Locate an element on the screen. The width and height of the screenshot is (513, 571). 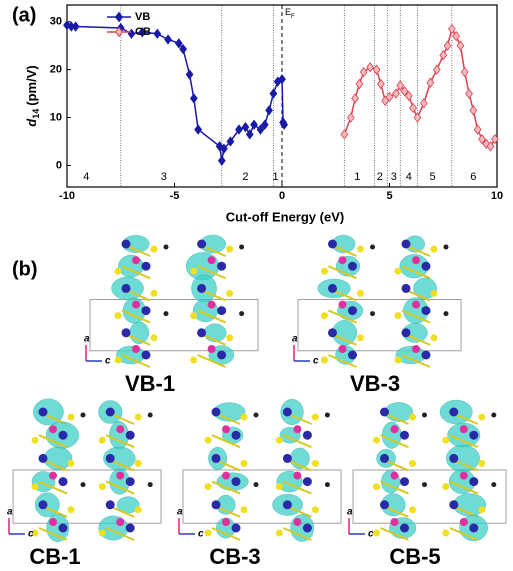
region-label: 3 is located at coordinates (394, 177).